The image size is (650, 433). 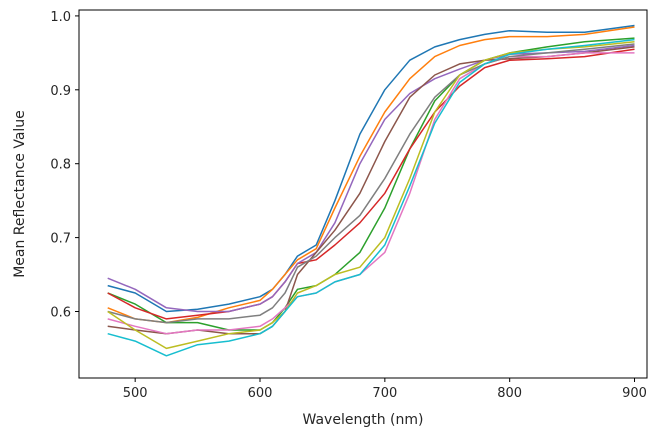 I want to click on y-tick-label: 1.0, so click(x=60, y=17).